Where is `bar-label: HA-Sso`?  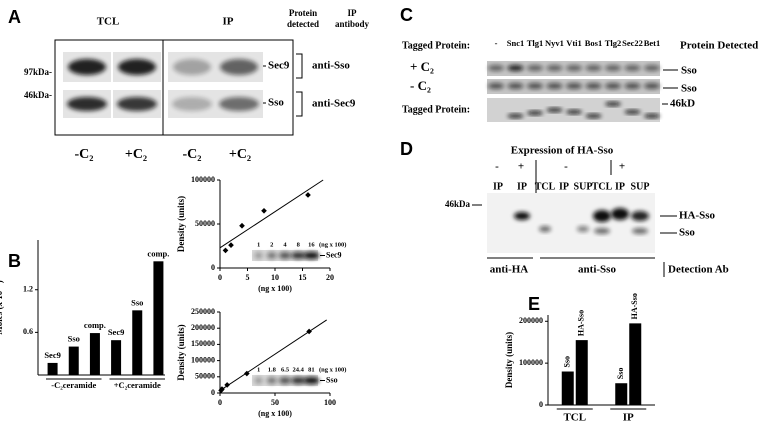
bar-label: HA-Sso is located at coordinates (581, 323).